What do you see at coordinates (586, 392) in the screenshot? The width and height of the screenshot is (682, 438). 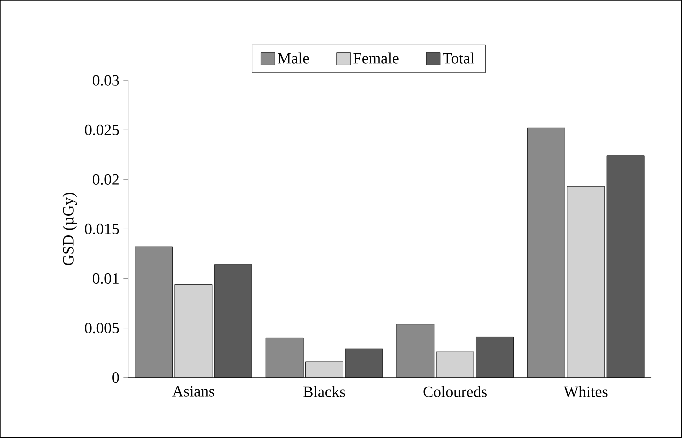 I see `x-tick-label: Whites` at bounding box center [586, 392].